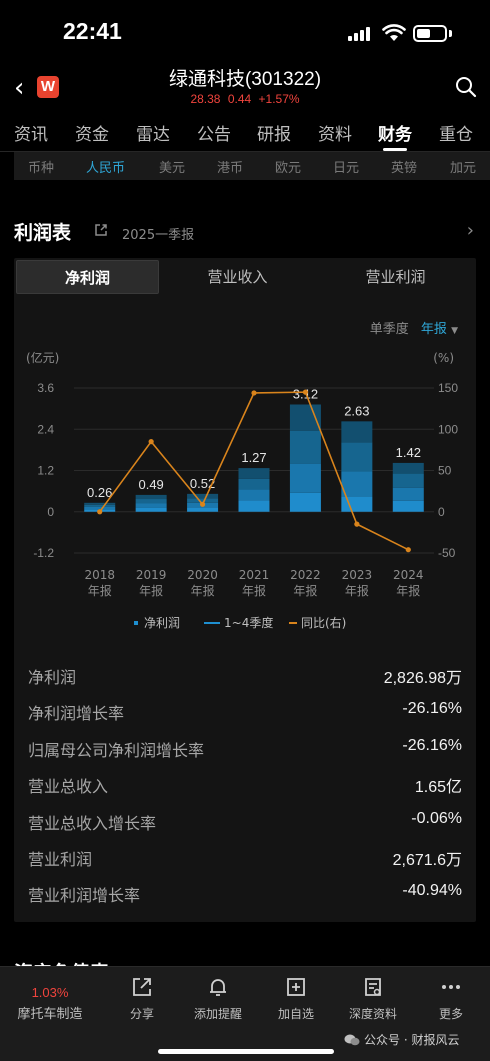 This screenshot has height=1061, width=490. I want to click on add-watchlist-button: 加自选, so click(296, 998).